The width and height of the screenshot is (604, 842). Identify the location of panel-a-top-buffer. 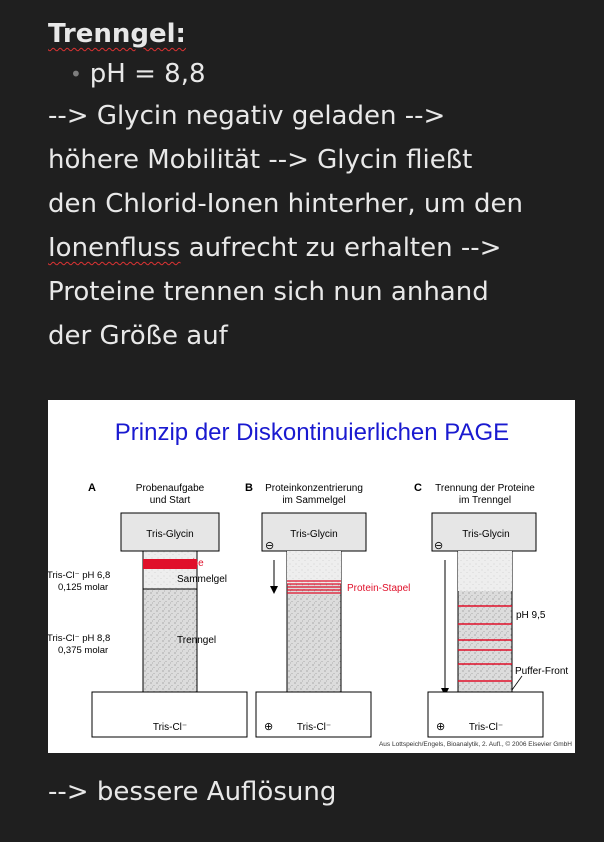
(170, 532).